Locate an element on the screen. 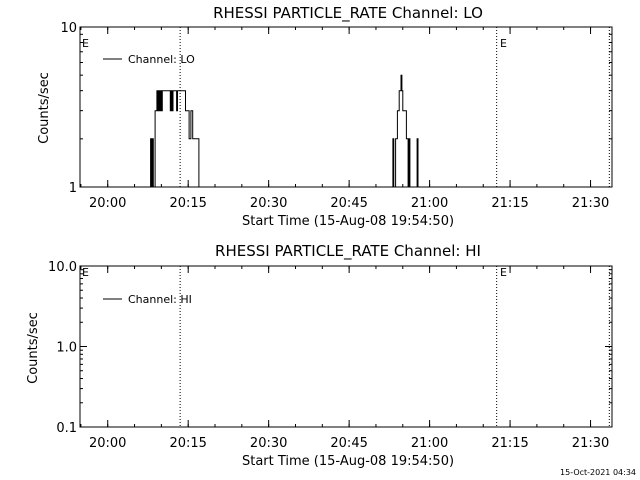 Image resolution: width=640 pixels, height=480 pixels. hi-y-axis-label: Counts/sec is located at coordinates (33, 348).